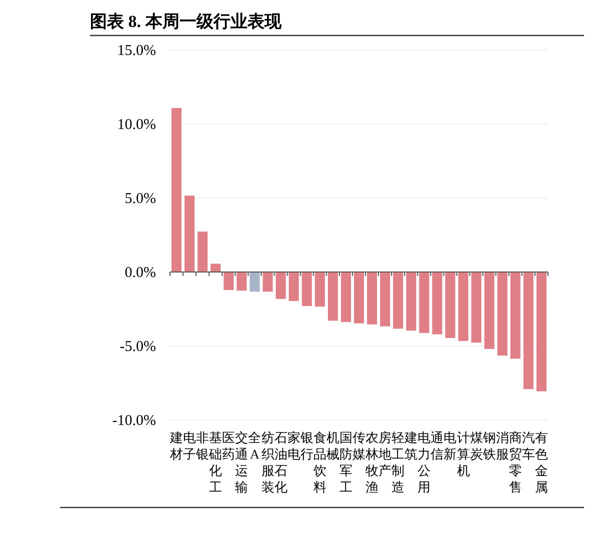 Image resolution: width=614 pixels, height=539 pixels. Describe the element at coordinates (267, 462) in the screenshot. I see `x-tick-label: 纺织服装` at that location.